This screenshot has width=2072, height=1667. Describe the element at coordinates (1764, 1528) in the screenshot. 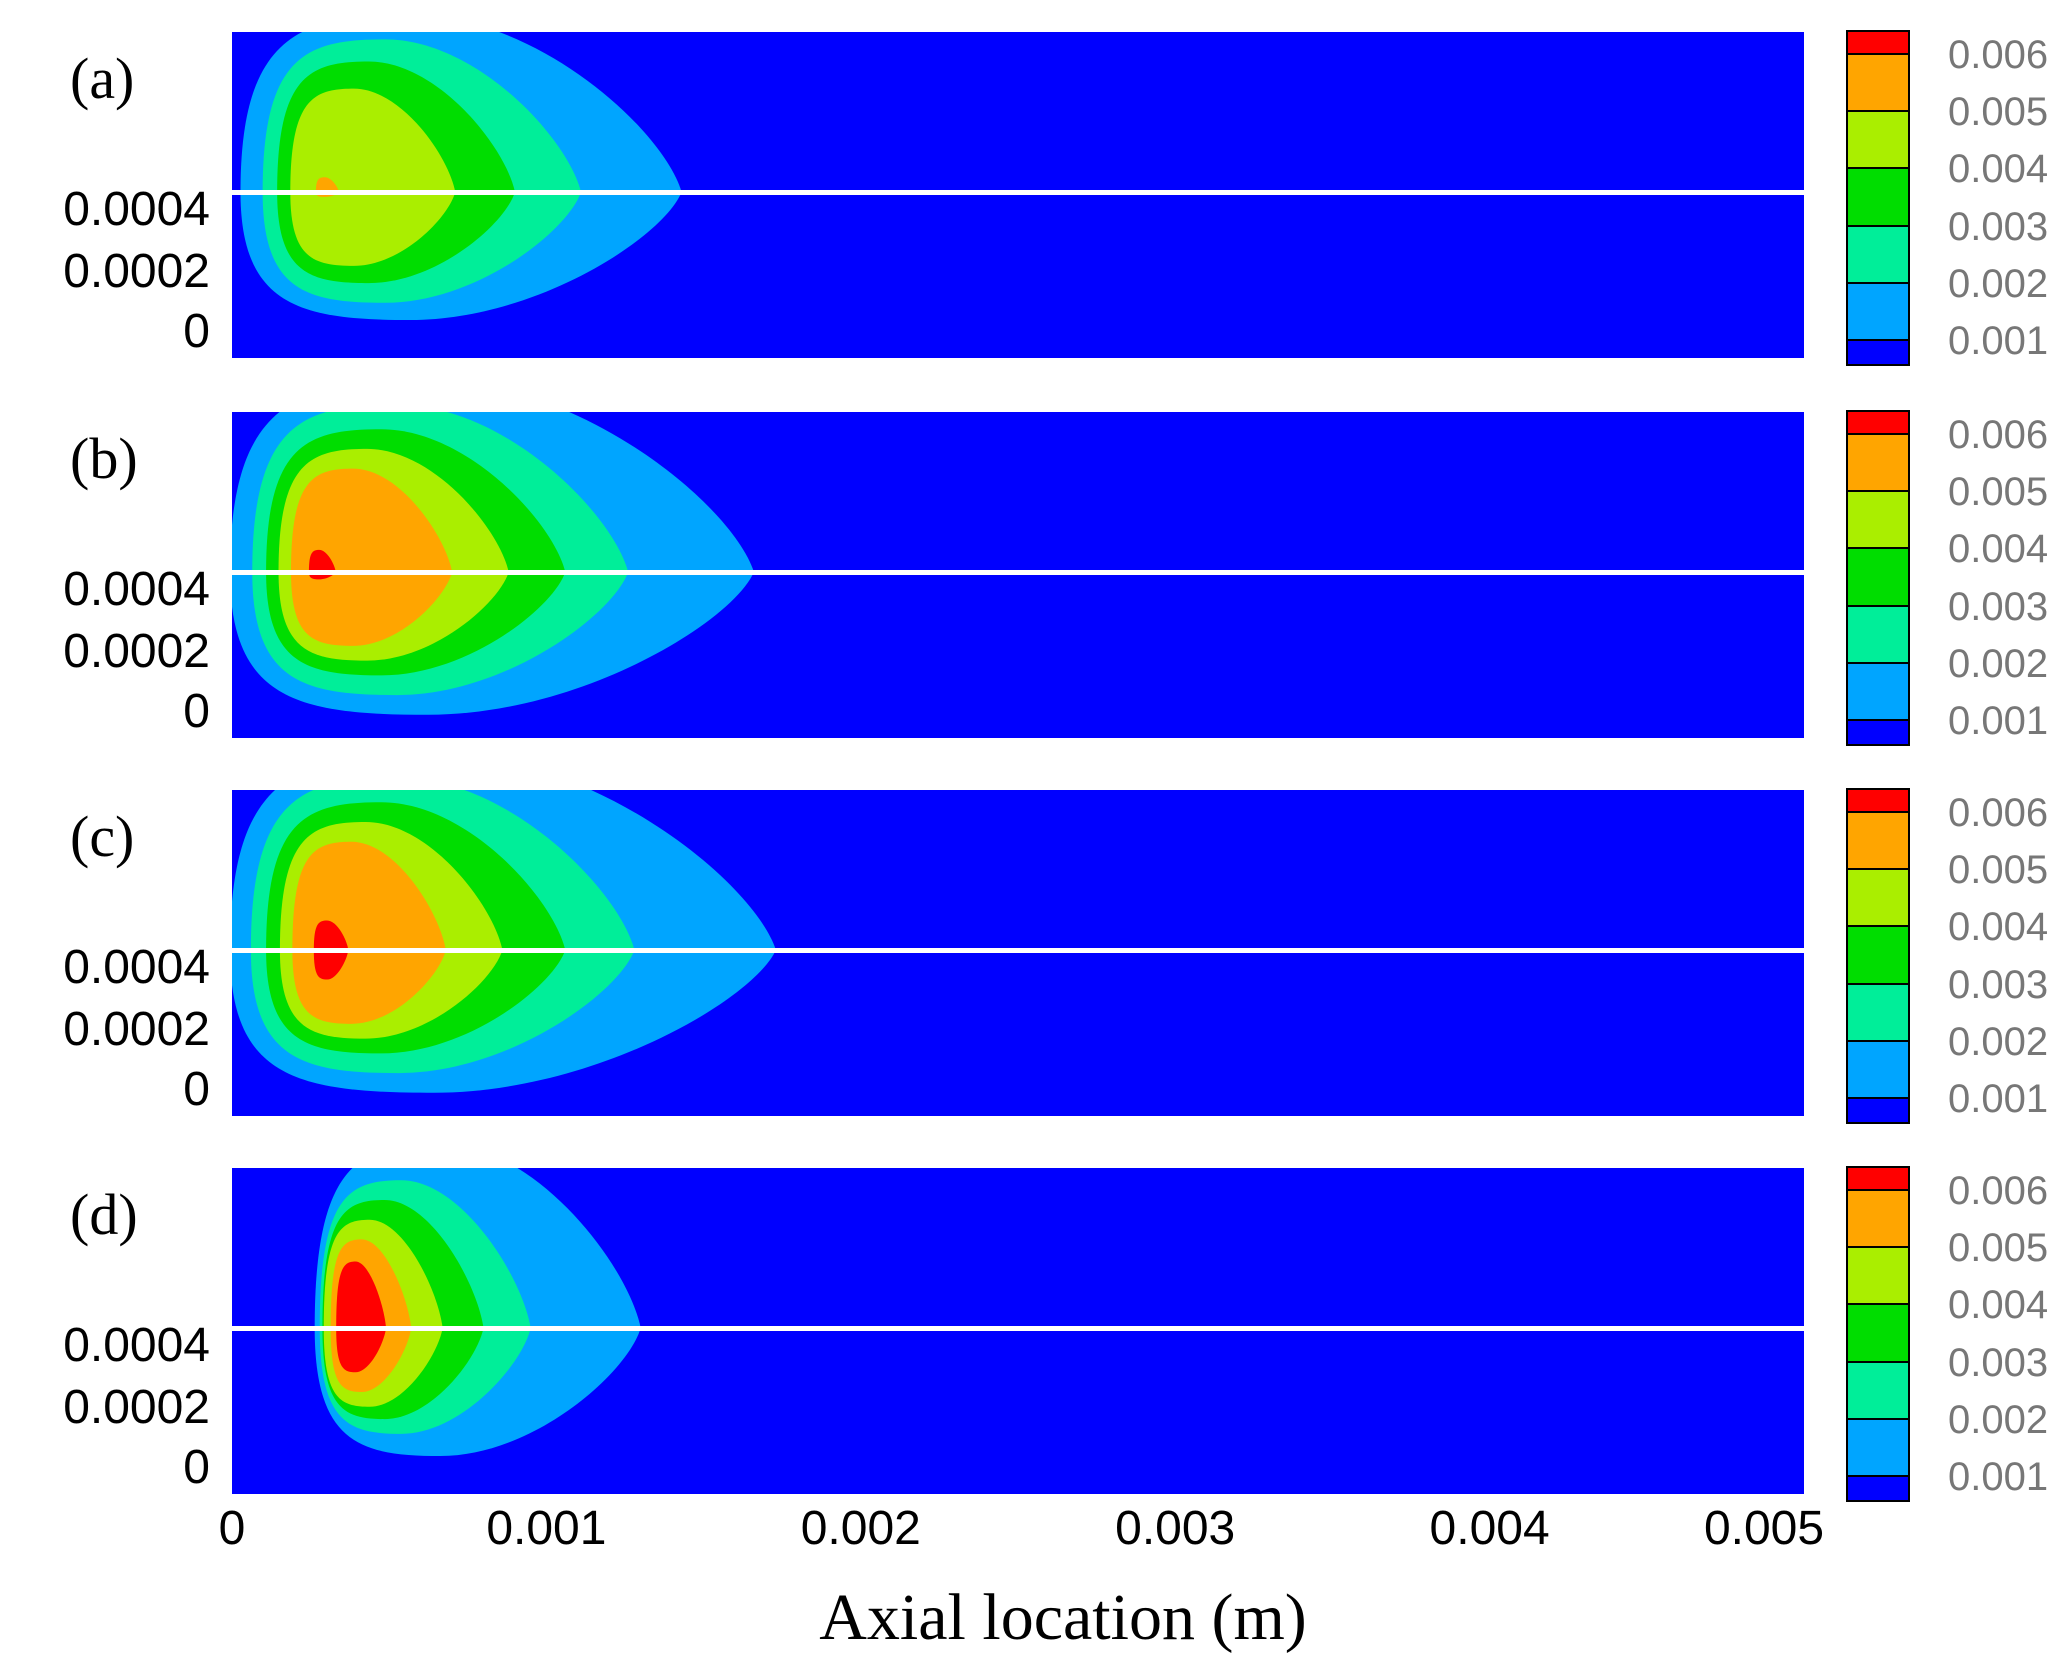

I see `x-tick-label: 0.005` at that location.